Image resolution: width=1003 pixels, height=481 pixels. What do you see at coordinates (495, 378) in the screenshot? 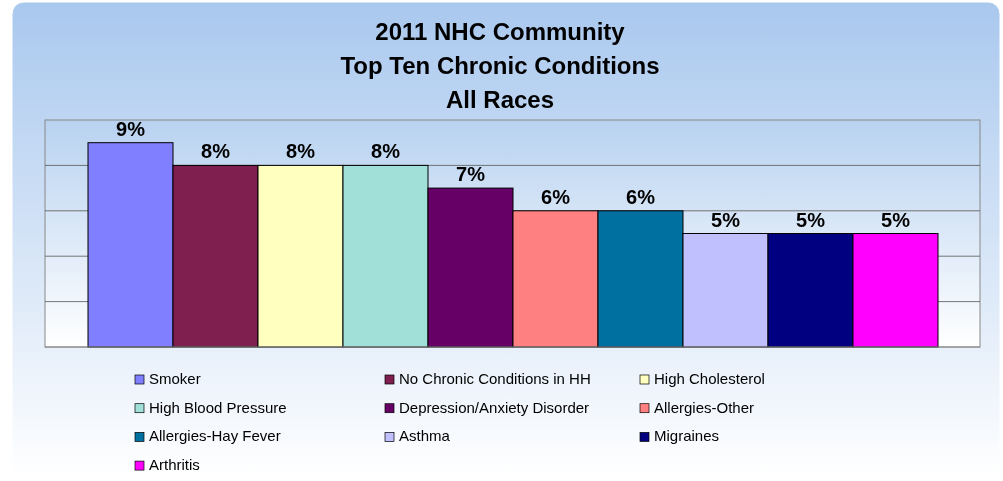
I see `legend-label: No Chronic Conditions in HH` at bounding box center [495, 378].